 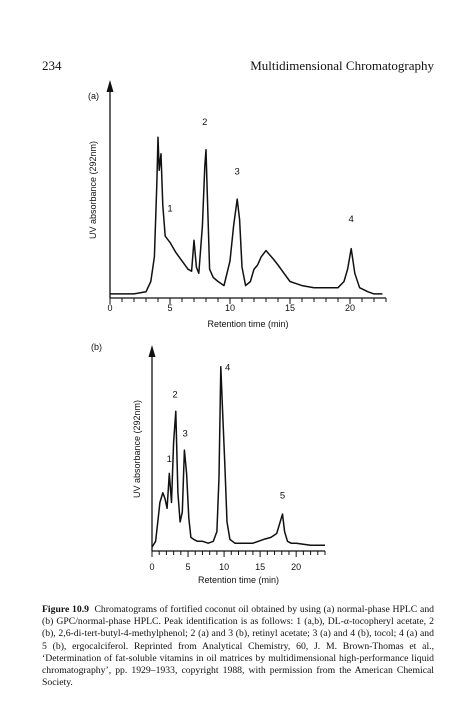 I want to click on panel-label: (a), so click(x=93, y=96).